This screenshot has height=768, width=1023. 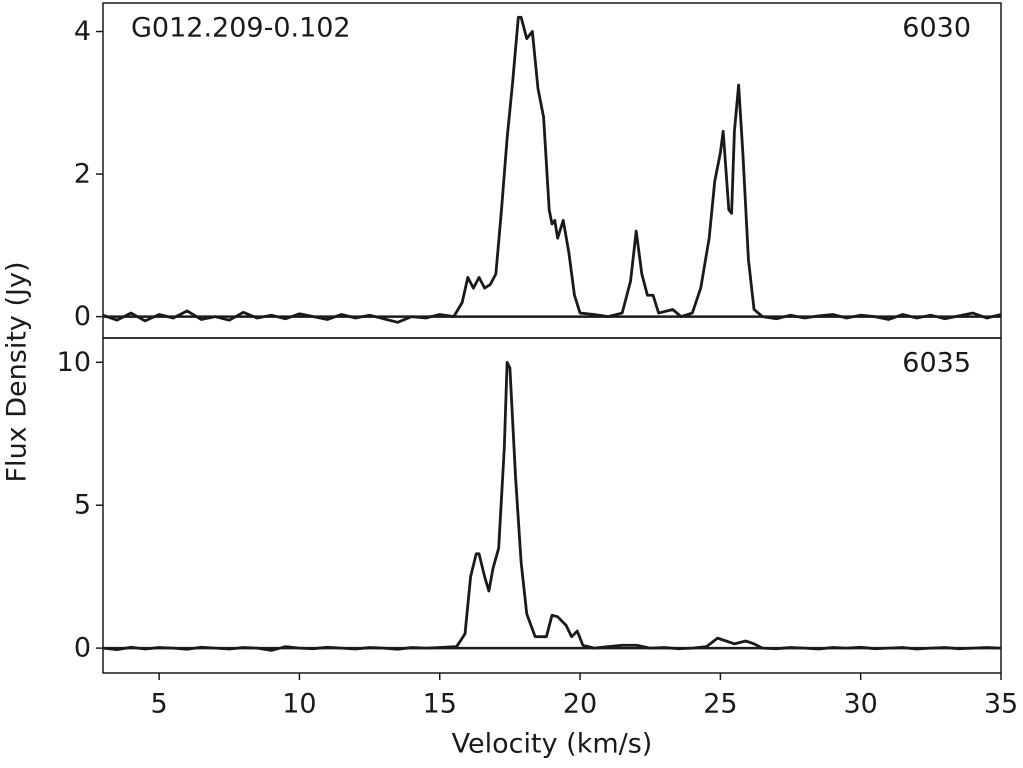 What do you see at coordinates (299, 704) in the screenshot?
I see `x-tick-label: 10` at bounding box center [299, 704].